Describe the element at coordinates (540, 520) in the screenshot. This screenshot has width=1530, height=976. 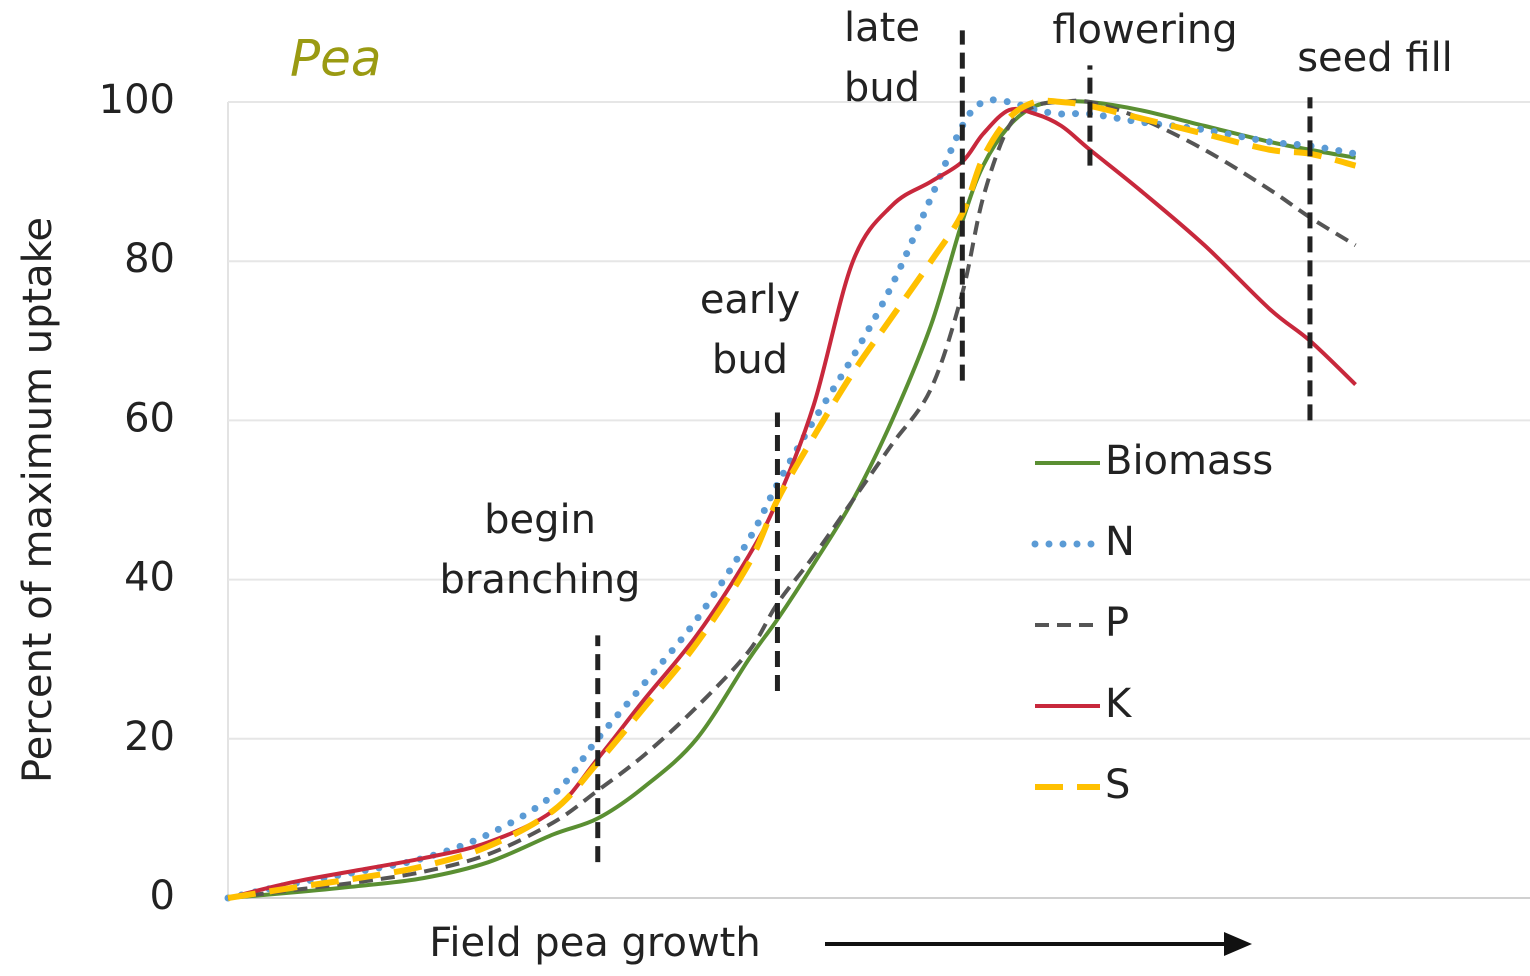
I see `stage-label: begin` at that location.